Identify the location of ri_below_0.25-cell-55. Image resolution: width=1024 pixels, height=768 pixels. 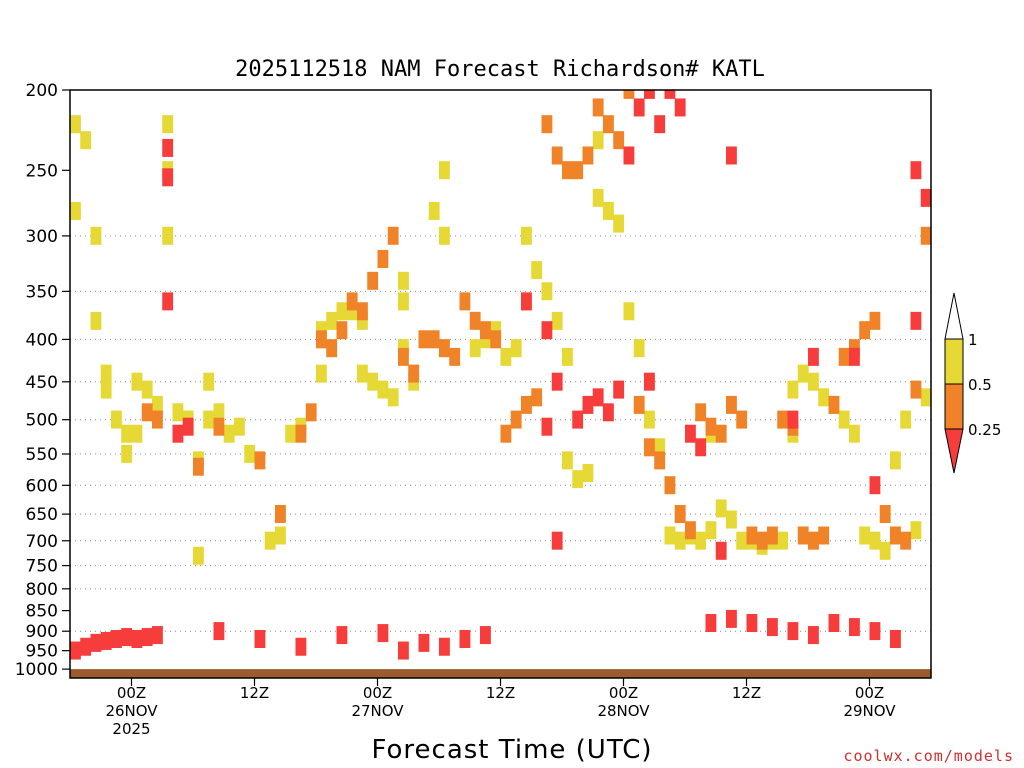
(547, 426).